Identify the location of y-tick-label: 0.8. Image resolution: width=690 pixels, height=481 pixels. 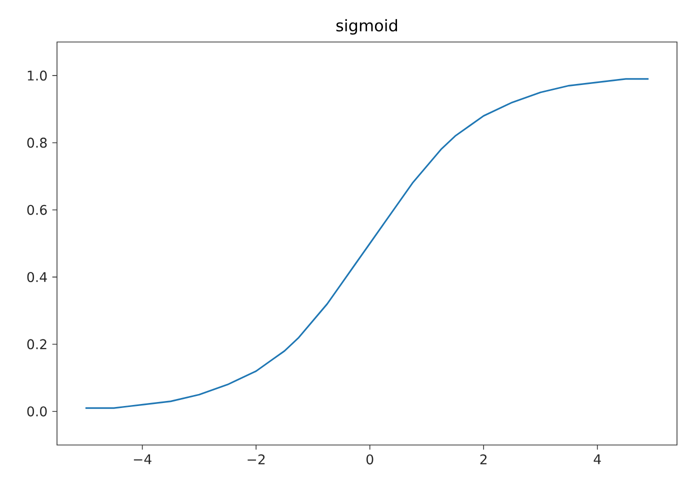
(37, 143).